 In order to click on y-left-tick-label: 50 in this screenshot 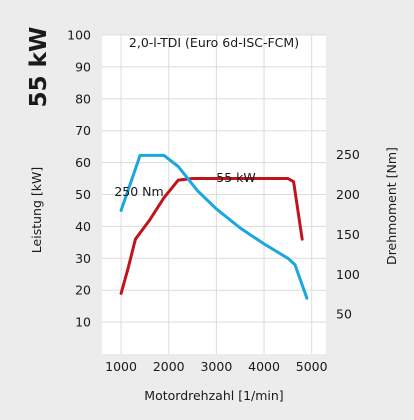, I will do `click(83, 194)`.